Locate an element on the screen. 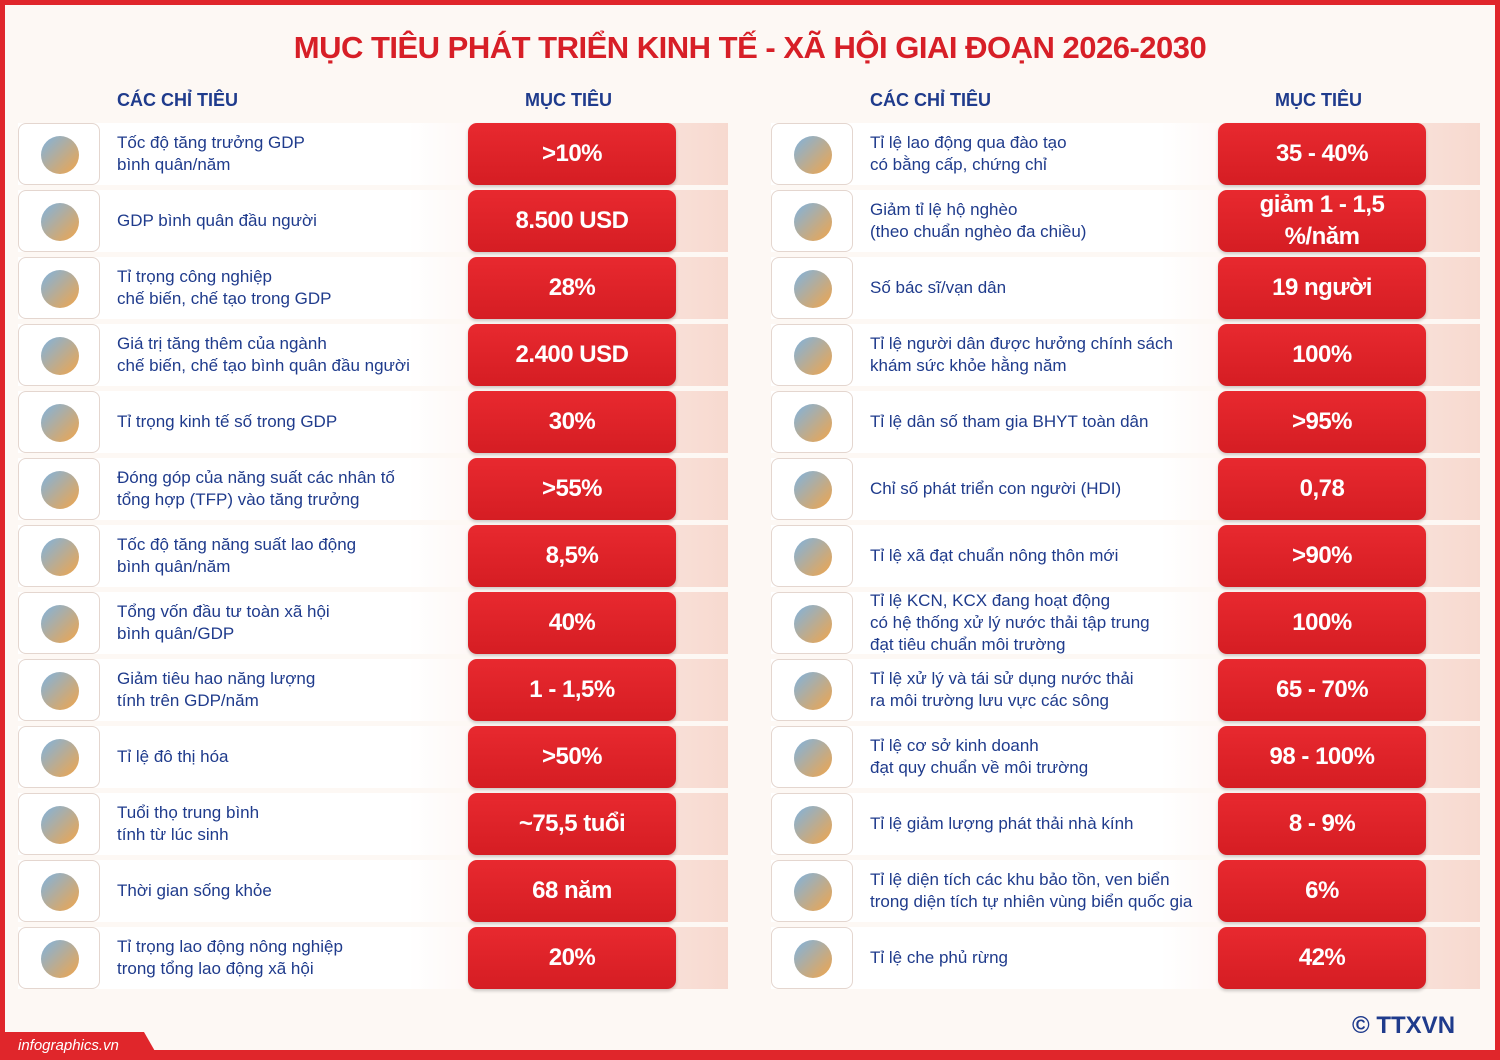 The height and width of the screenshot is (1060, 1500). label-line: Tỉ lệ lao động qua đào tạo is located at coordinates (968, 142).